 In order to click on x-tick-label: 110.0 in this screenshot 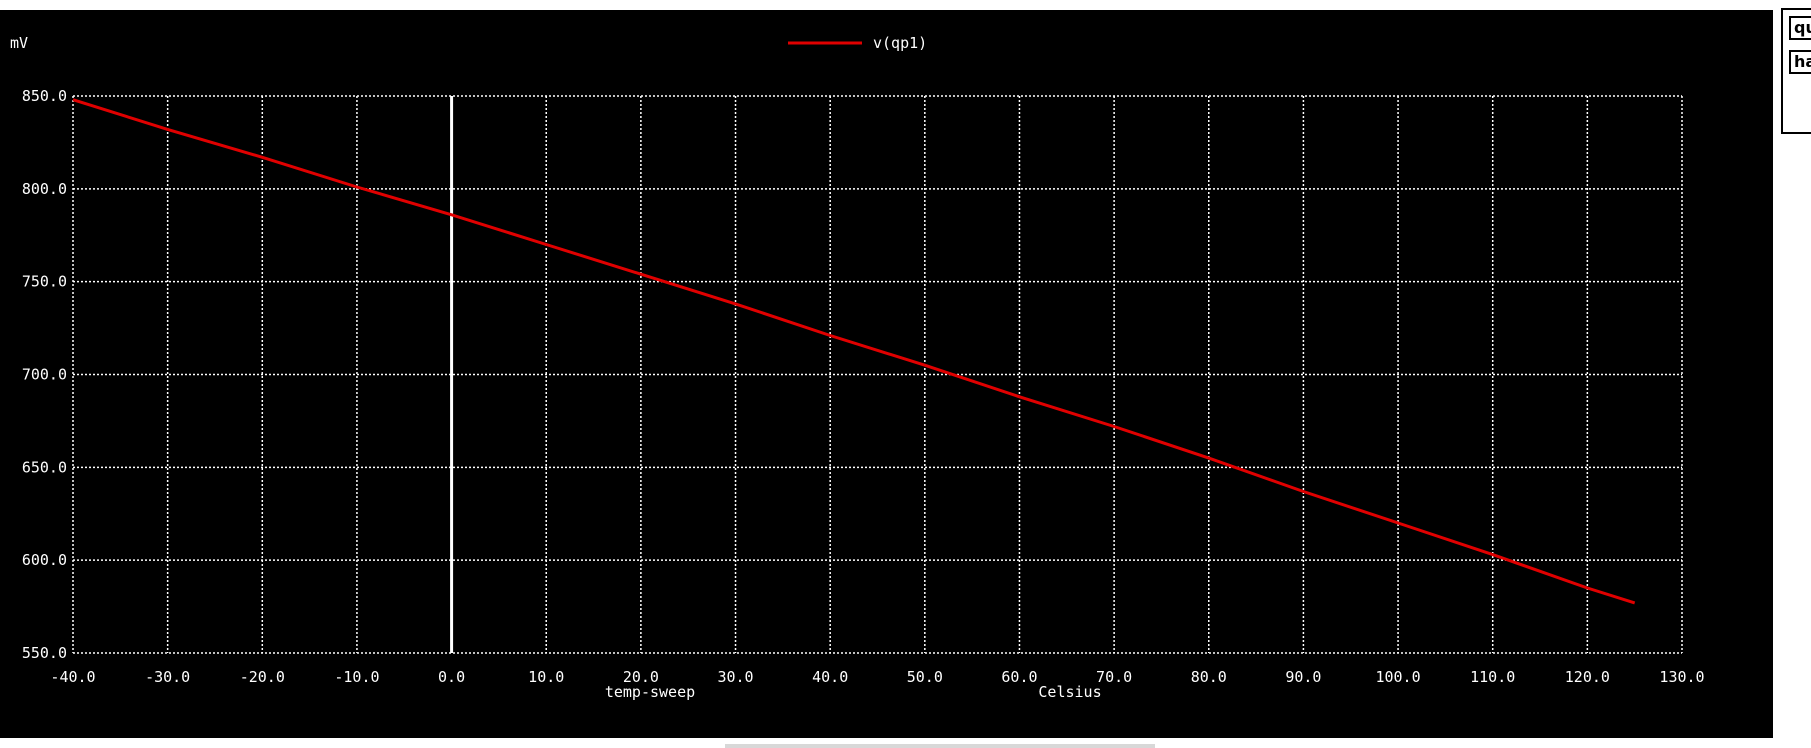, I will do `click(1492, 677)`.